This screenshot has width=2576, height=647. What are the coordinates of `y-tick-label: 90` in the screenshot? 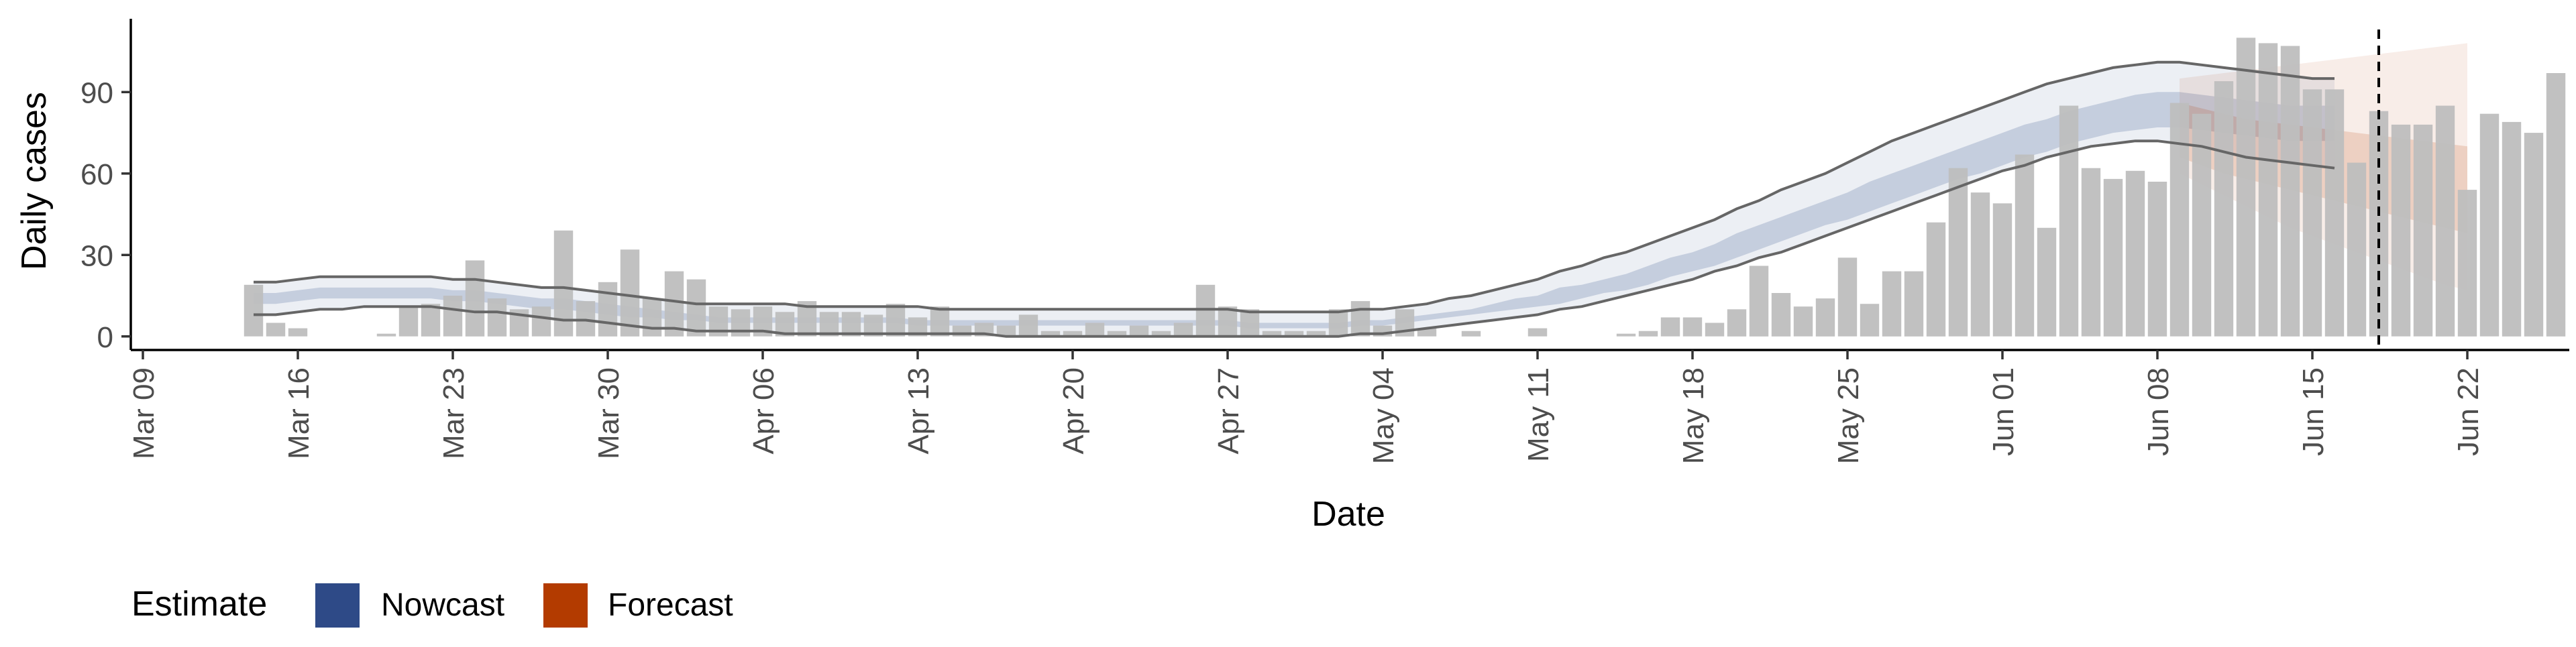 It's located at (96, 93).